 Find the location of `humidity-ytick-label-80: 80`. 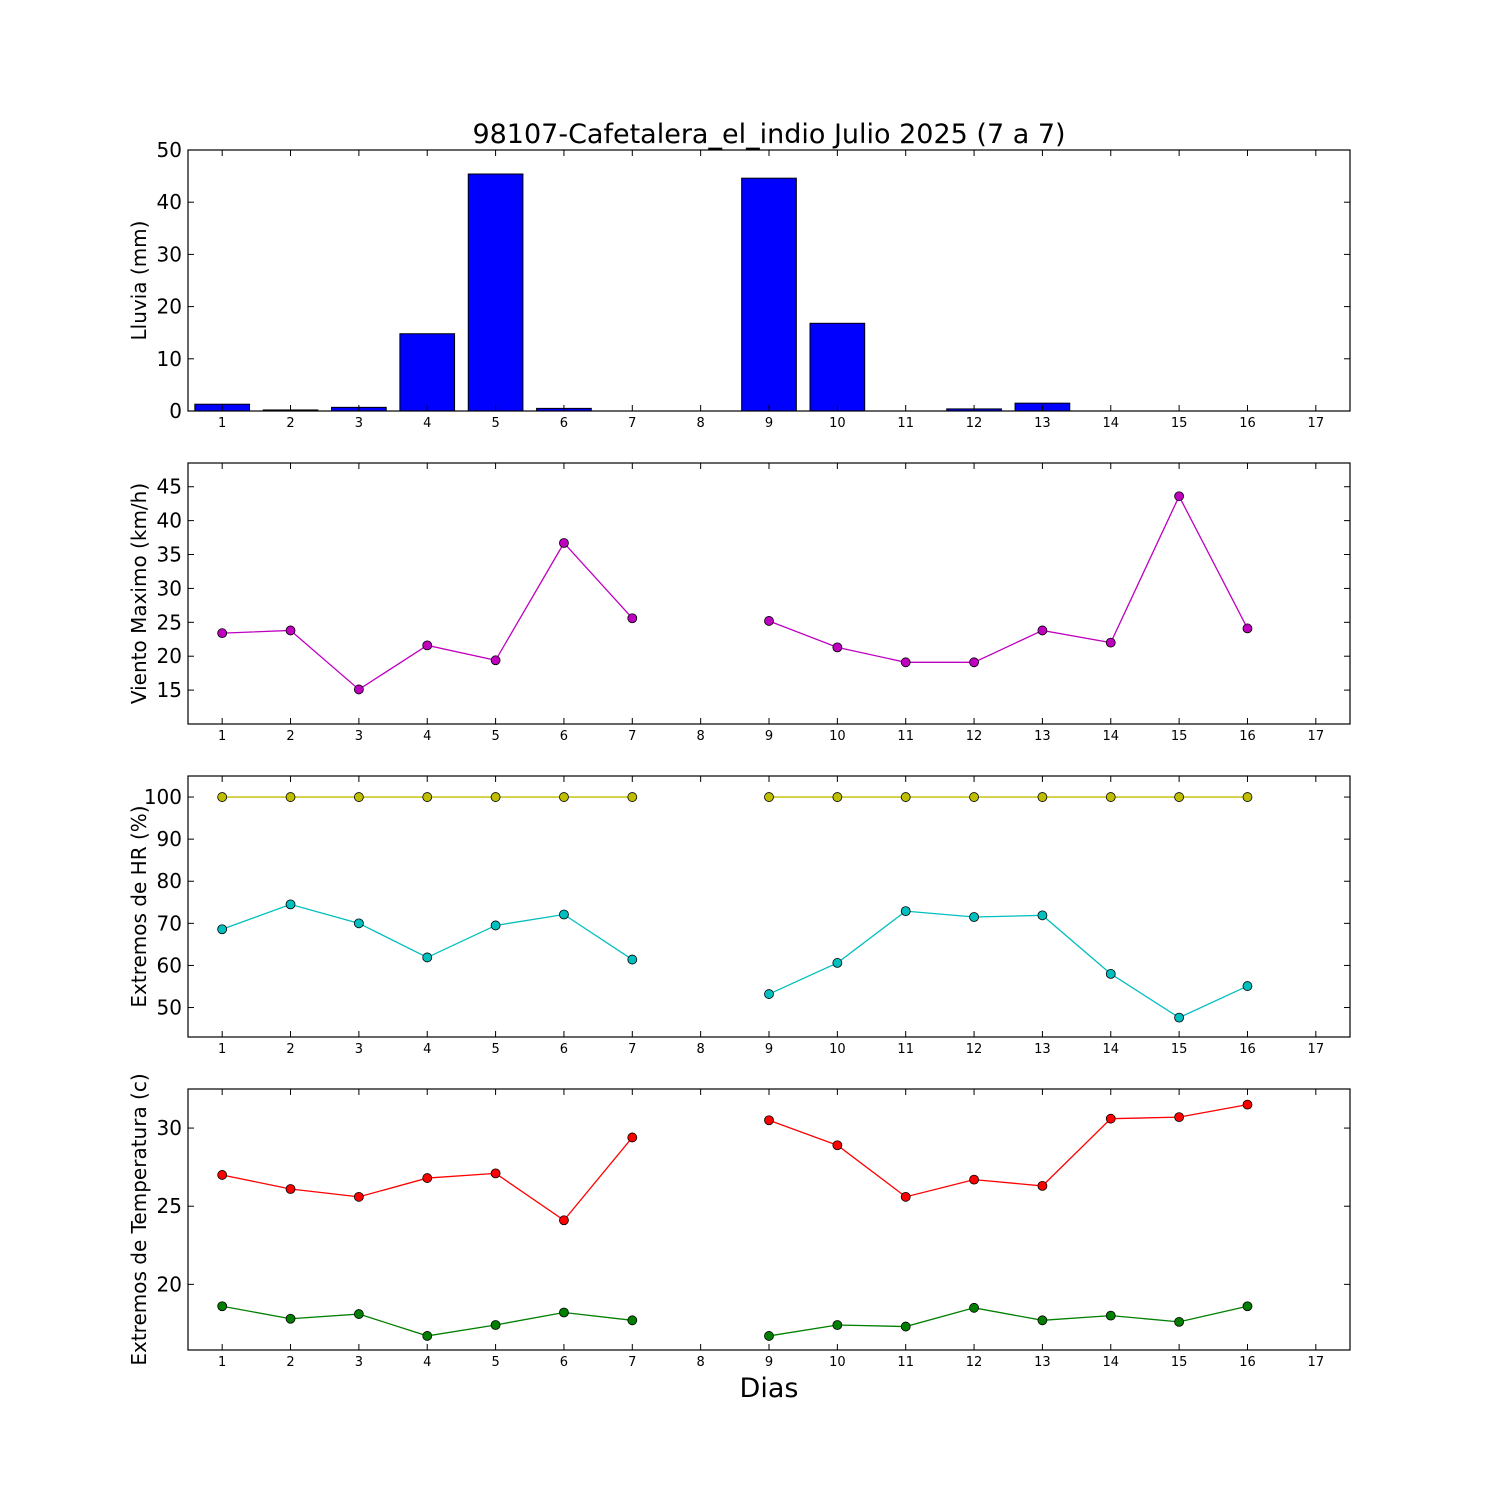

humidity-ytick-label-80: 80 is located at coordinates (169, 881).